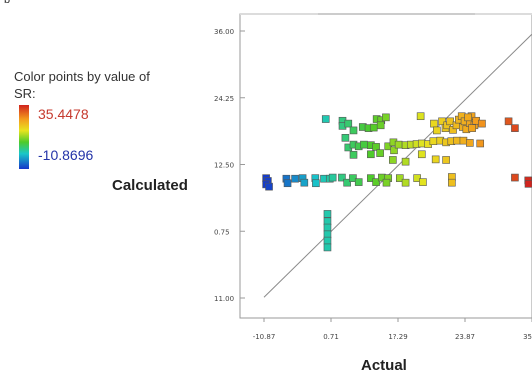  What do you see at coordinates (24, 137) in the screenshot?
I see `legend-color-bar` at bounding box center [24, 137].